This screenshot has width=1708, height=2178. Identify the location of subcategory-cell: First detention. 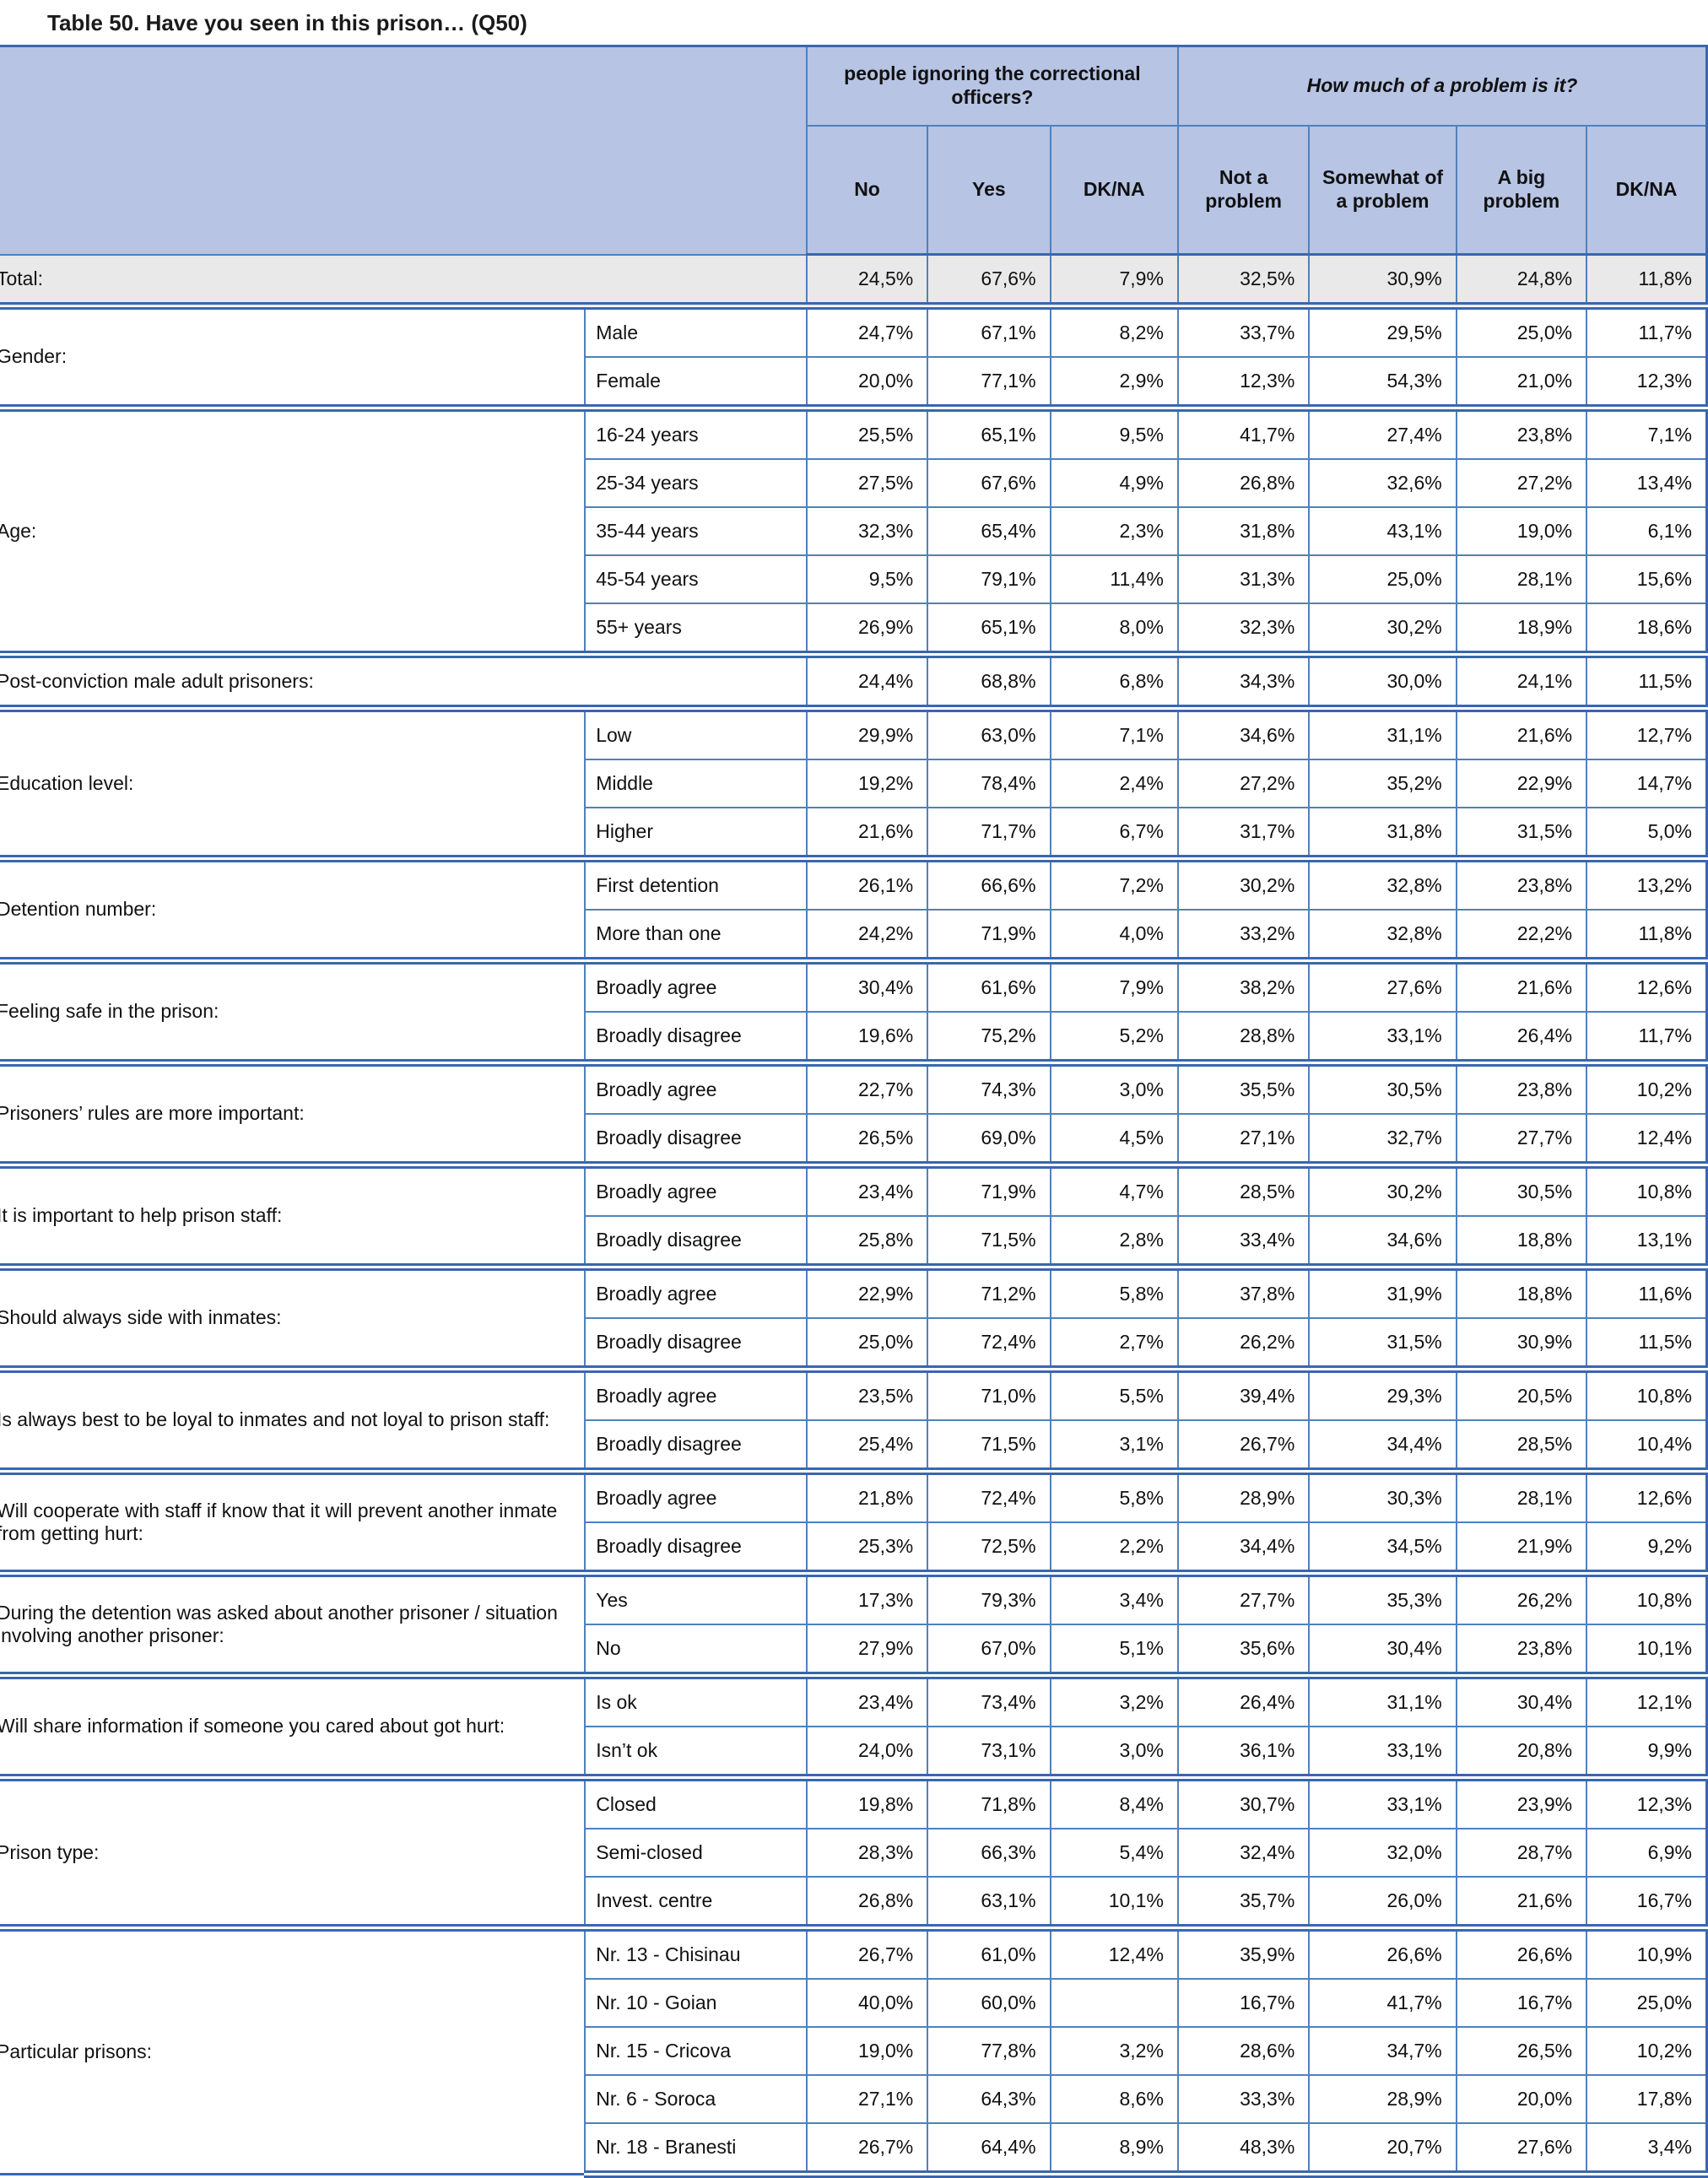
(696, 883).